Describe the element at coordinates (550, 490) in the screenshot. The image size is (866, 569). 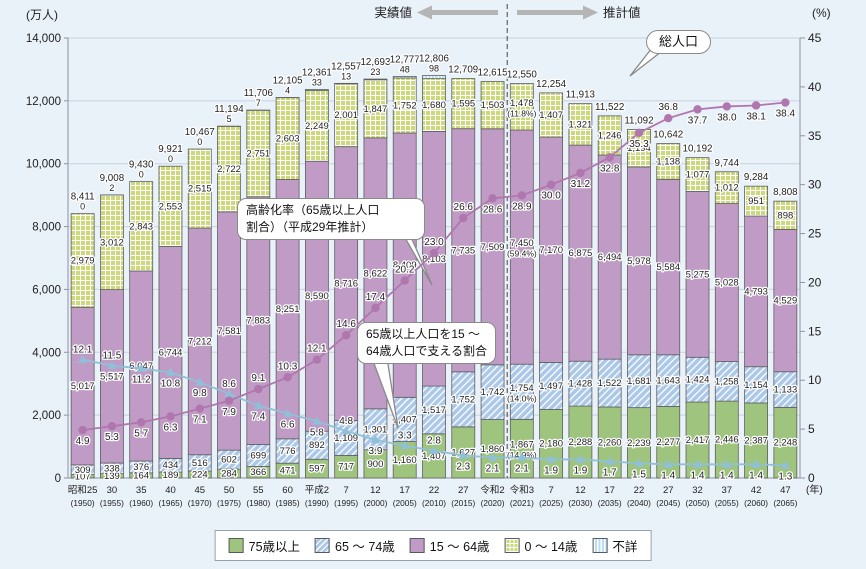
I see `x-era-label: 7` at that location.